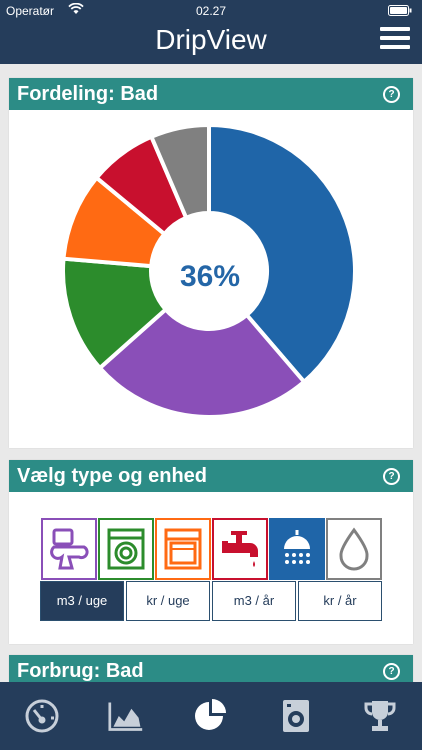 This screenshot has height=750, width=422. What do you see at coordinates (80, 671) in the screenshot?
I see `consumption-title: Forbrug: Bad` at bounding box center [80, 671].